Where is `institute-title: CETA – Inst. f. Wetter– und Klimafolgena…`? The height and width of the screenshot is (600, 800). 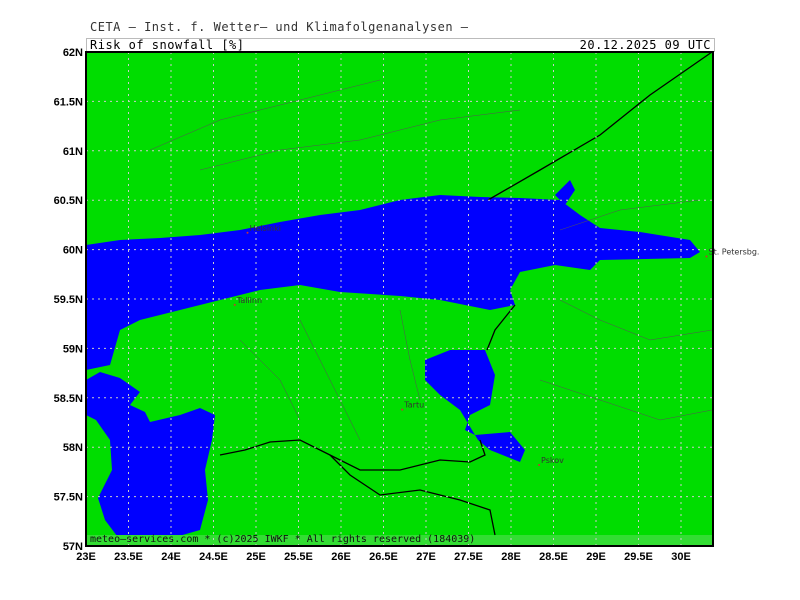 institute-title: CETA – Inst. f. Wetter– und Klimafolgena… is located at coordinates (279, 27).